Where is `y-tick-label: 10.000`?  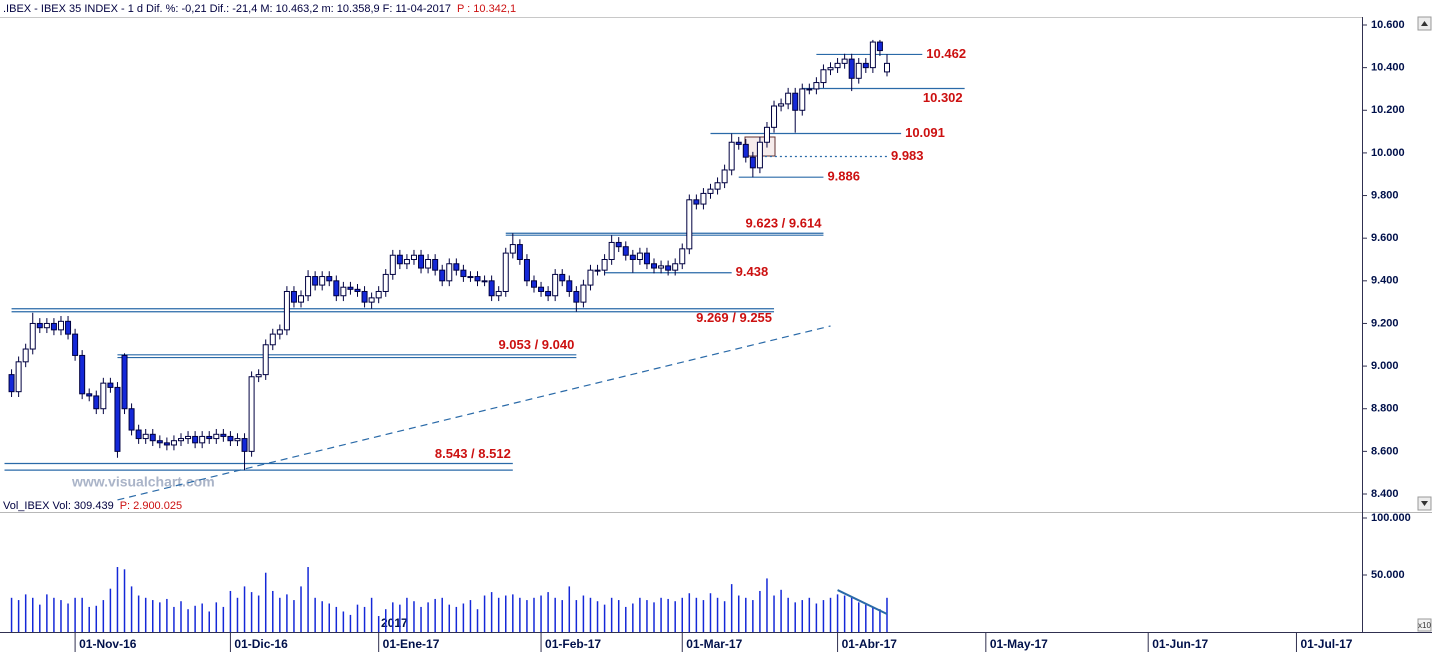
y-tick-label: 10.000 is located at coordinates (1388, 153).